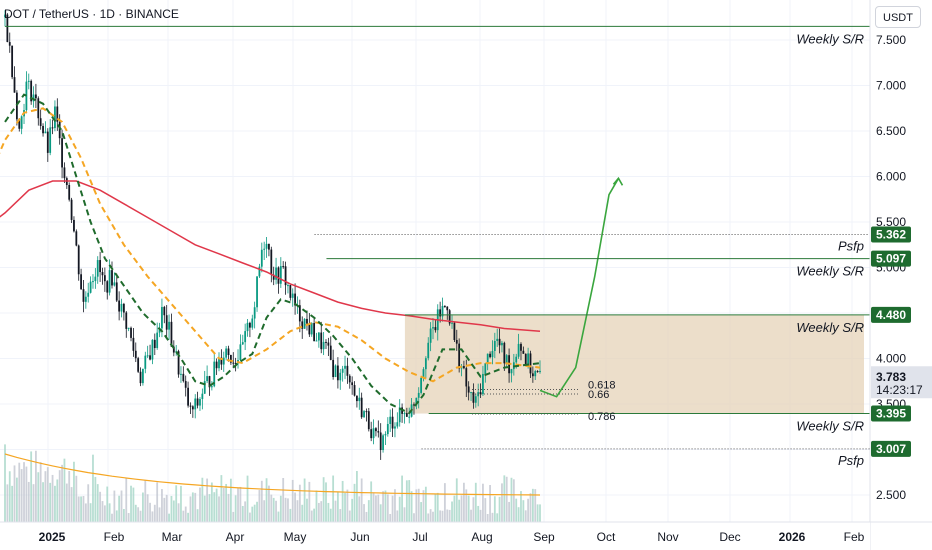 This screenshot has width=932, height=550. I want to click on time-tick-label: Feb, so click(114, 537).